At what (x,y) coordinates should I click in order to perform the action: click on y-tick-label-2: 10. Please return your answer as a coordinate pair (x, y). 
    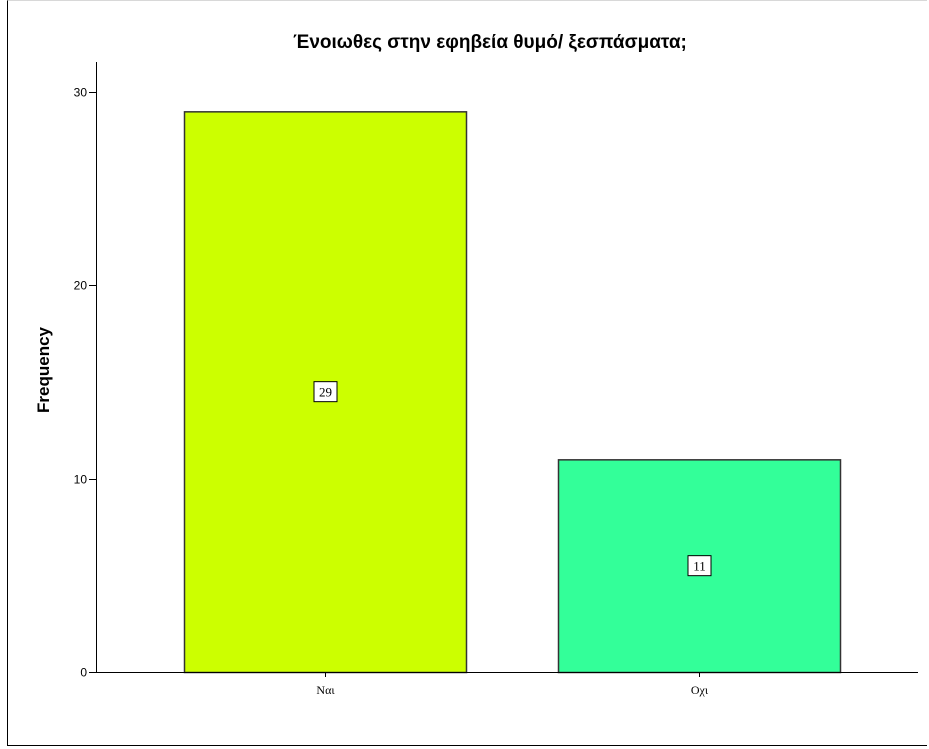
    Looking at the image, I should click on (81, 480).